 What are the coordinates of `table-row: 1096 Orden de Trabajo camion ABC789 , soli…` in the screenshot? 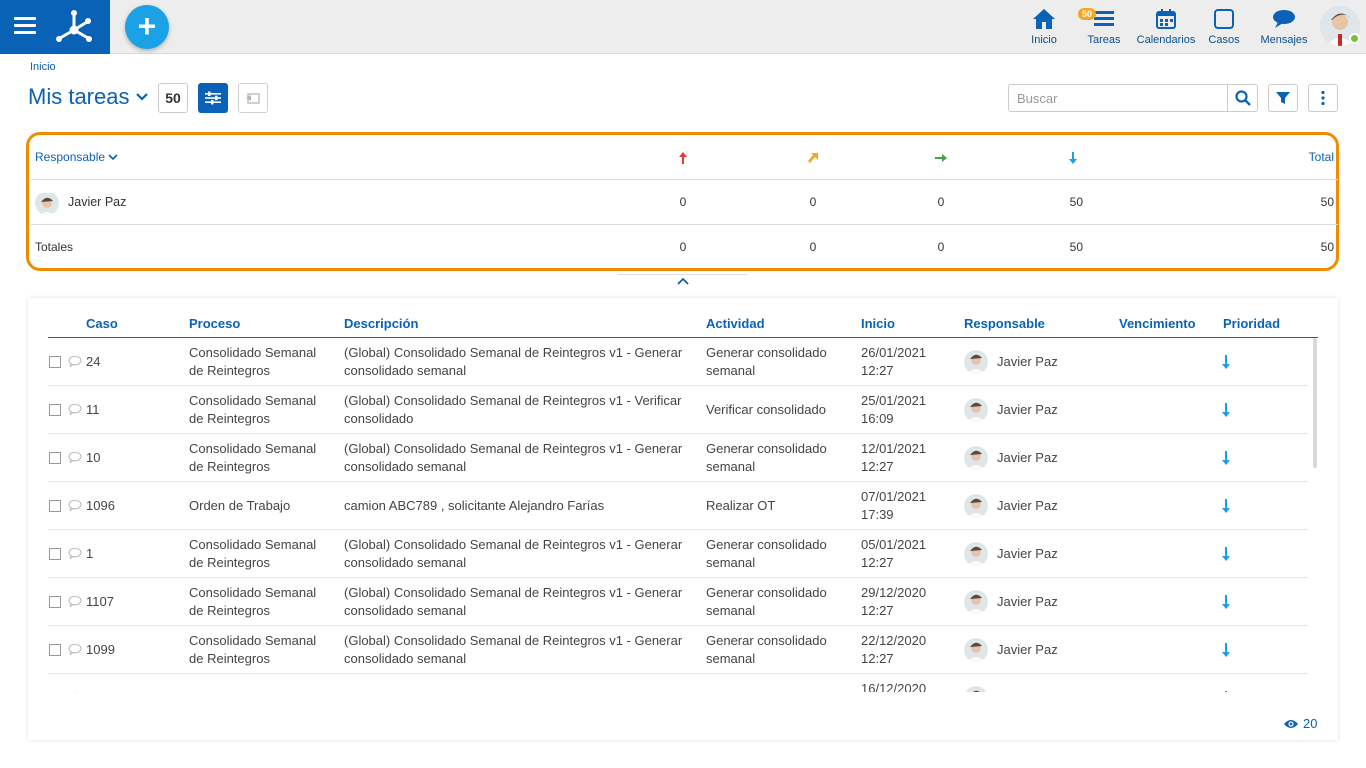 It's located at (678, 506).